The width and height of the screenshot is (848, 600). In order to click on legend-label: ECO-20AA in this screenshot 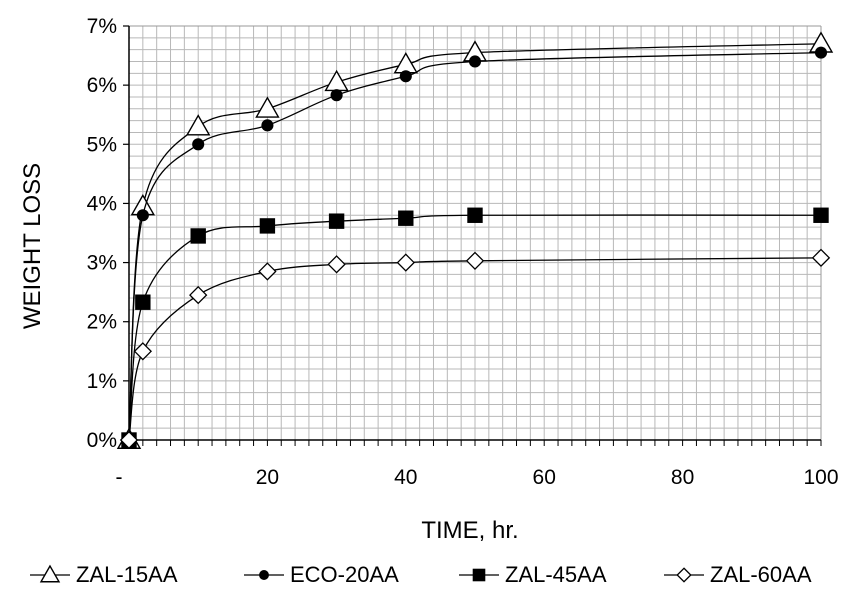, I will do `click(344, 574)`.